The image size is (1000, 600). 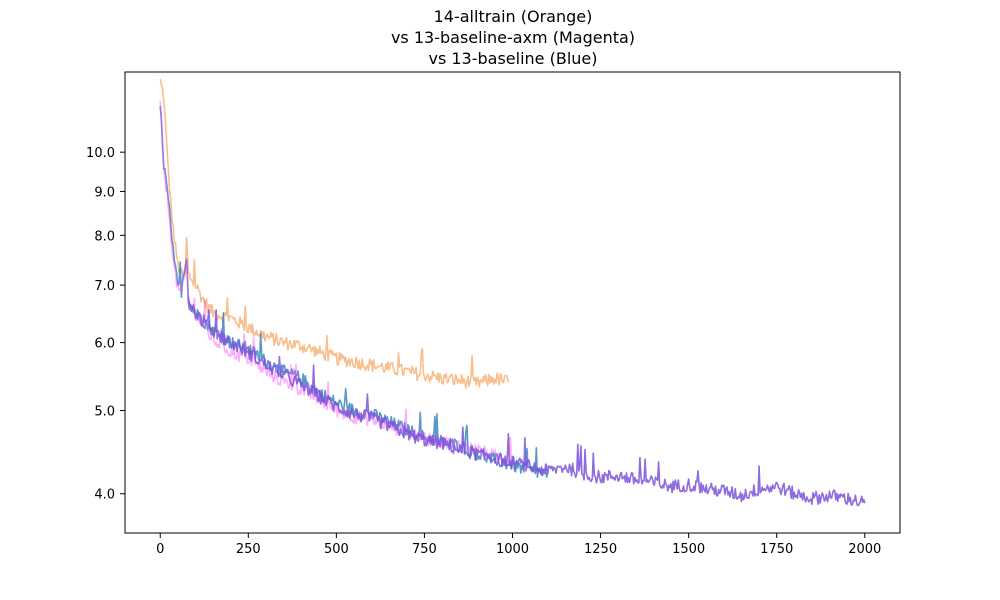 I want to click on y-tick-label: 5.0, so click(x=104, y=412).